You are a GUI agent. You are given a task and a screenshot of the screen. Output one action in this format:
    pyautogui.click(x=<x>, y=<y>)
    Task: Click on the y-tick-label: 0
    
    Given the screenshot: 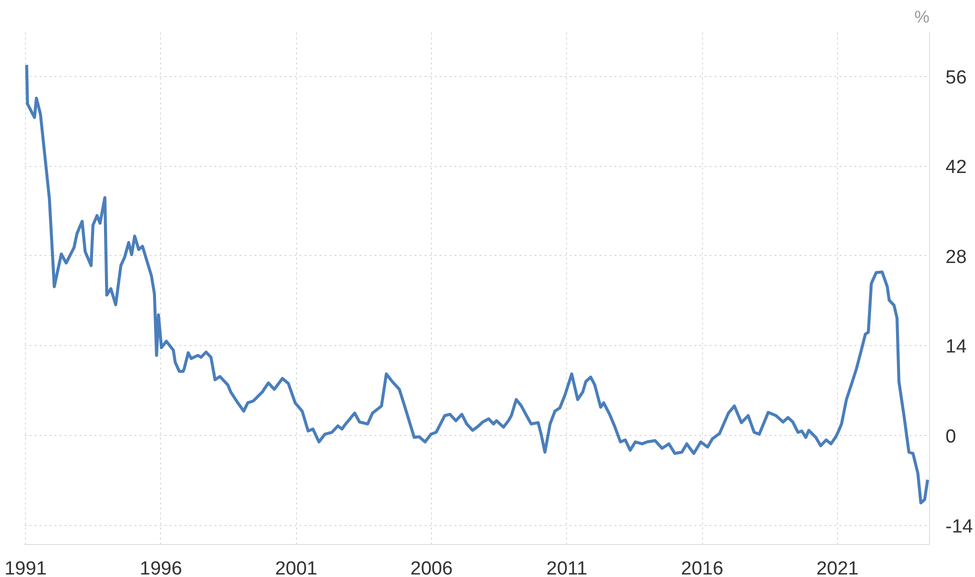 What is the action you would take?
    pyautogui.click(x=951, y=437)
    